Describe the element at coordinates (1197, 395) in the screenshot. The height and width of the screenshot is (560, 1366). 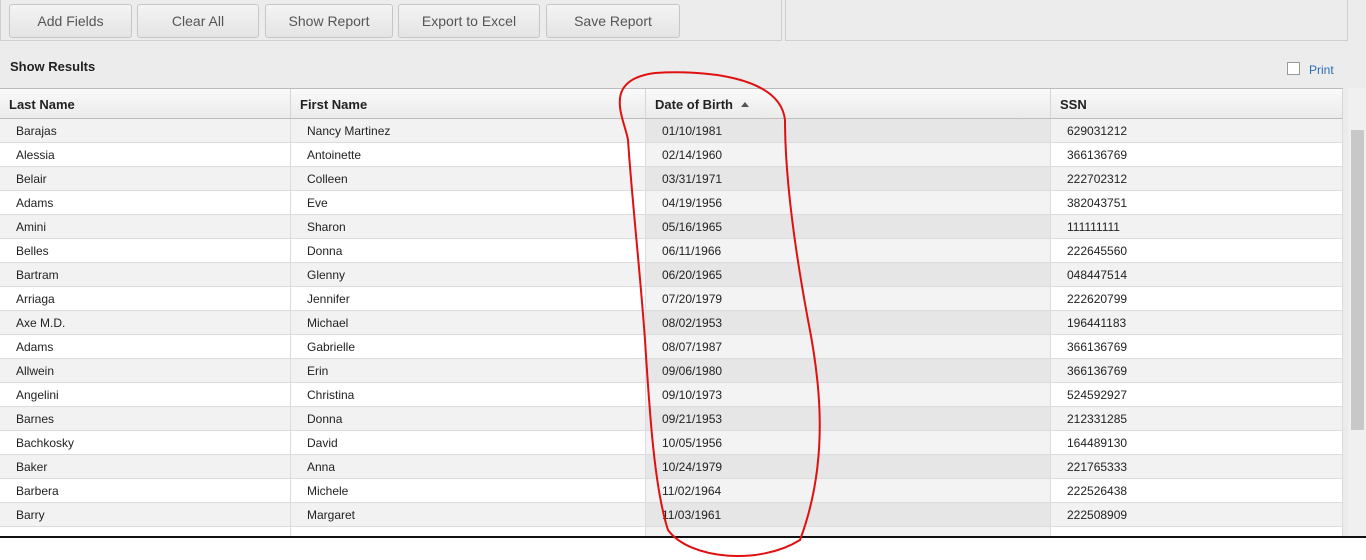
I see `table-cell: 524592927` at that location.